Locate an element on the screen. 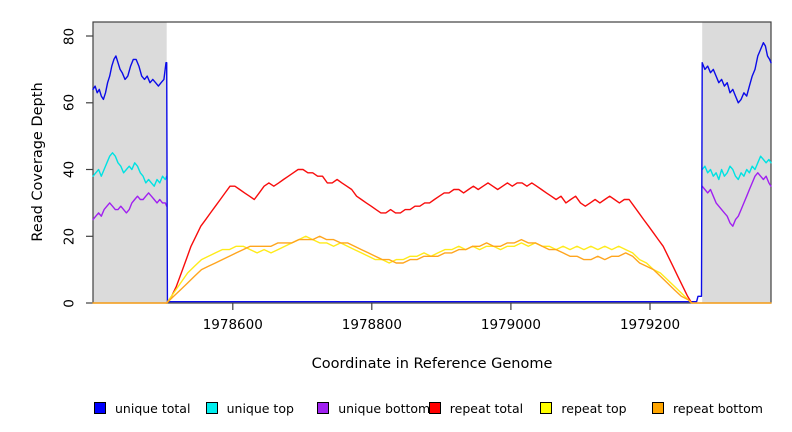 Image resolution: width=792 pixels, height=432 pixels. legend-item-unique-top: unique top is located at coordinates (249, 408).